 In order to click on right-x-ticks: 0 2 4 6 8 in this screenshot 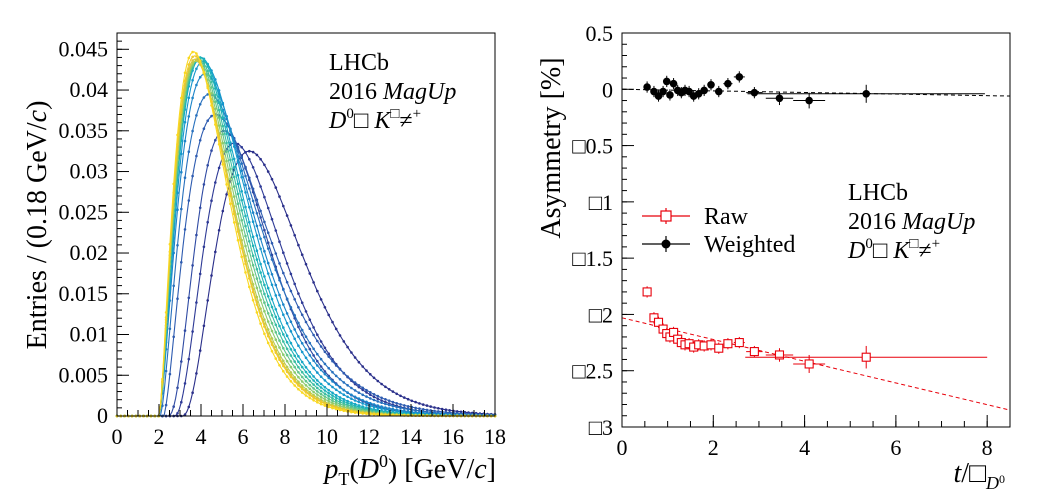, I will do `click(814, 437)`.